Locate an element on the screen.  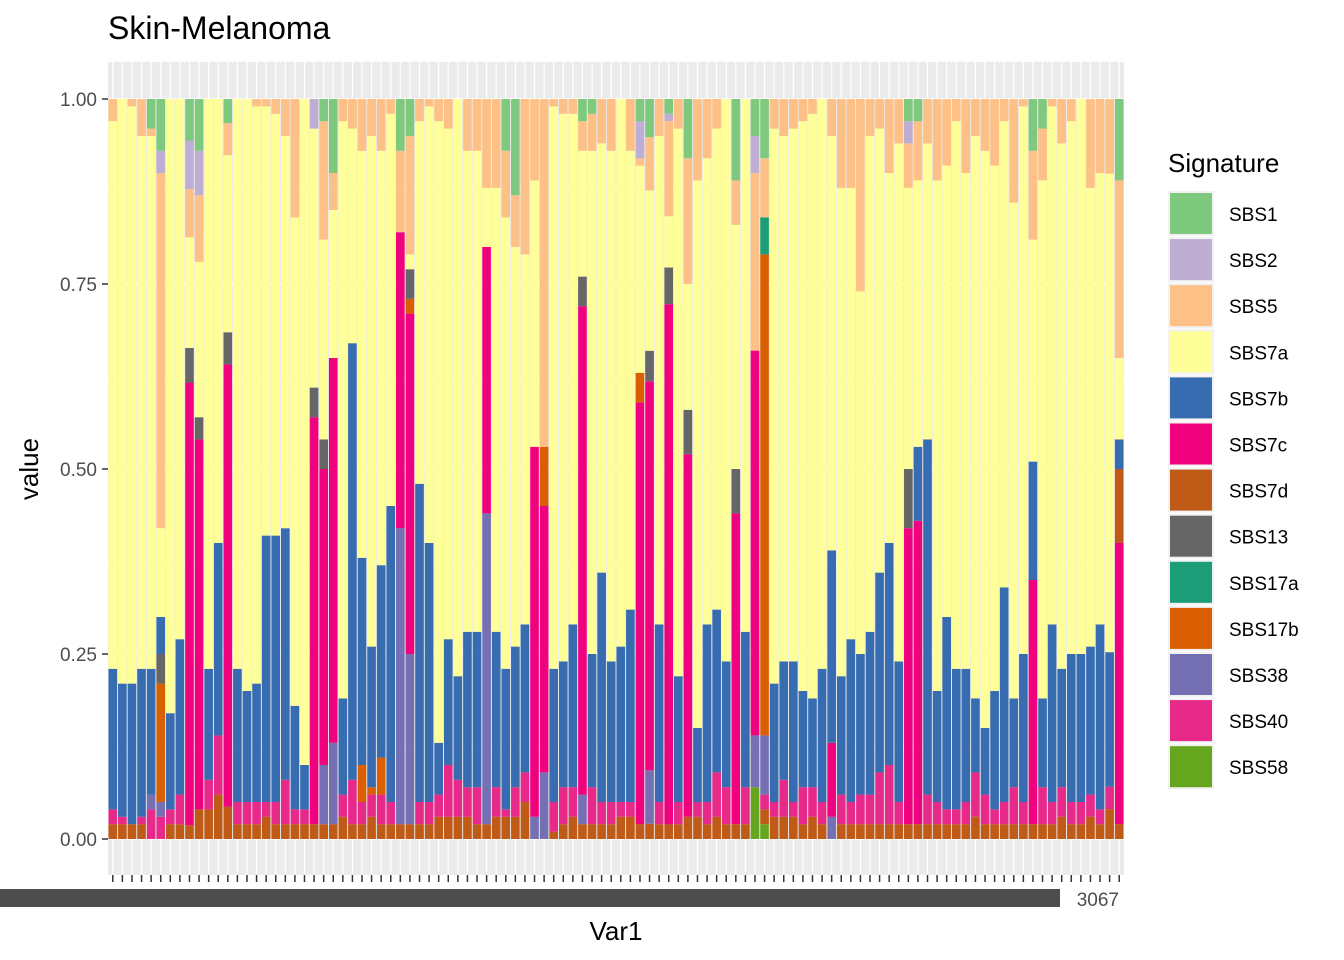
legend-label-SBS2: SBS2 is located at coordinates (1253, 261).